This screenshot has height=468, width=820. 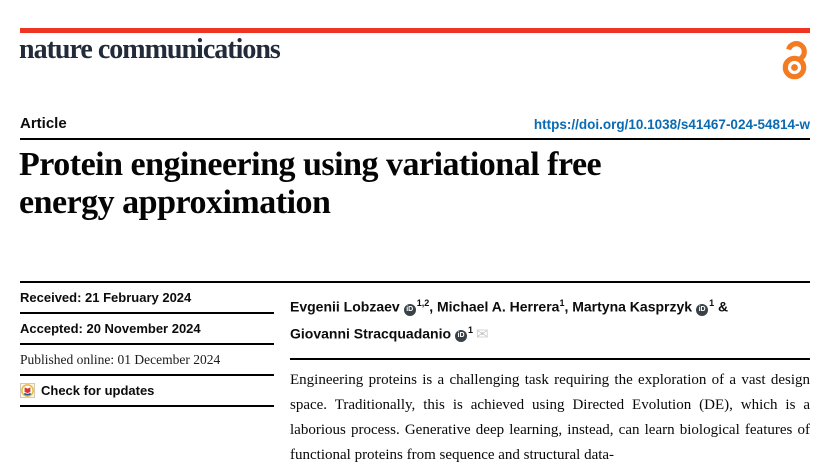 What do you see at coordinates (482, 335) in the screenshot?
I see `corresponding-author-email-icon: ✉` at bounding box center [482, 335].